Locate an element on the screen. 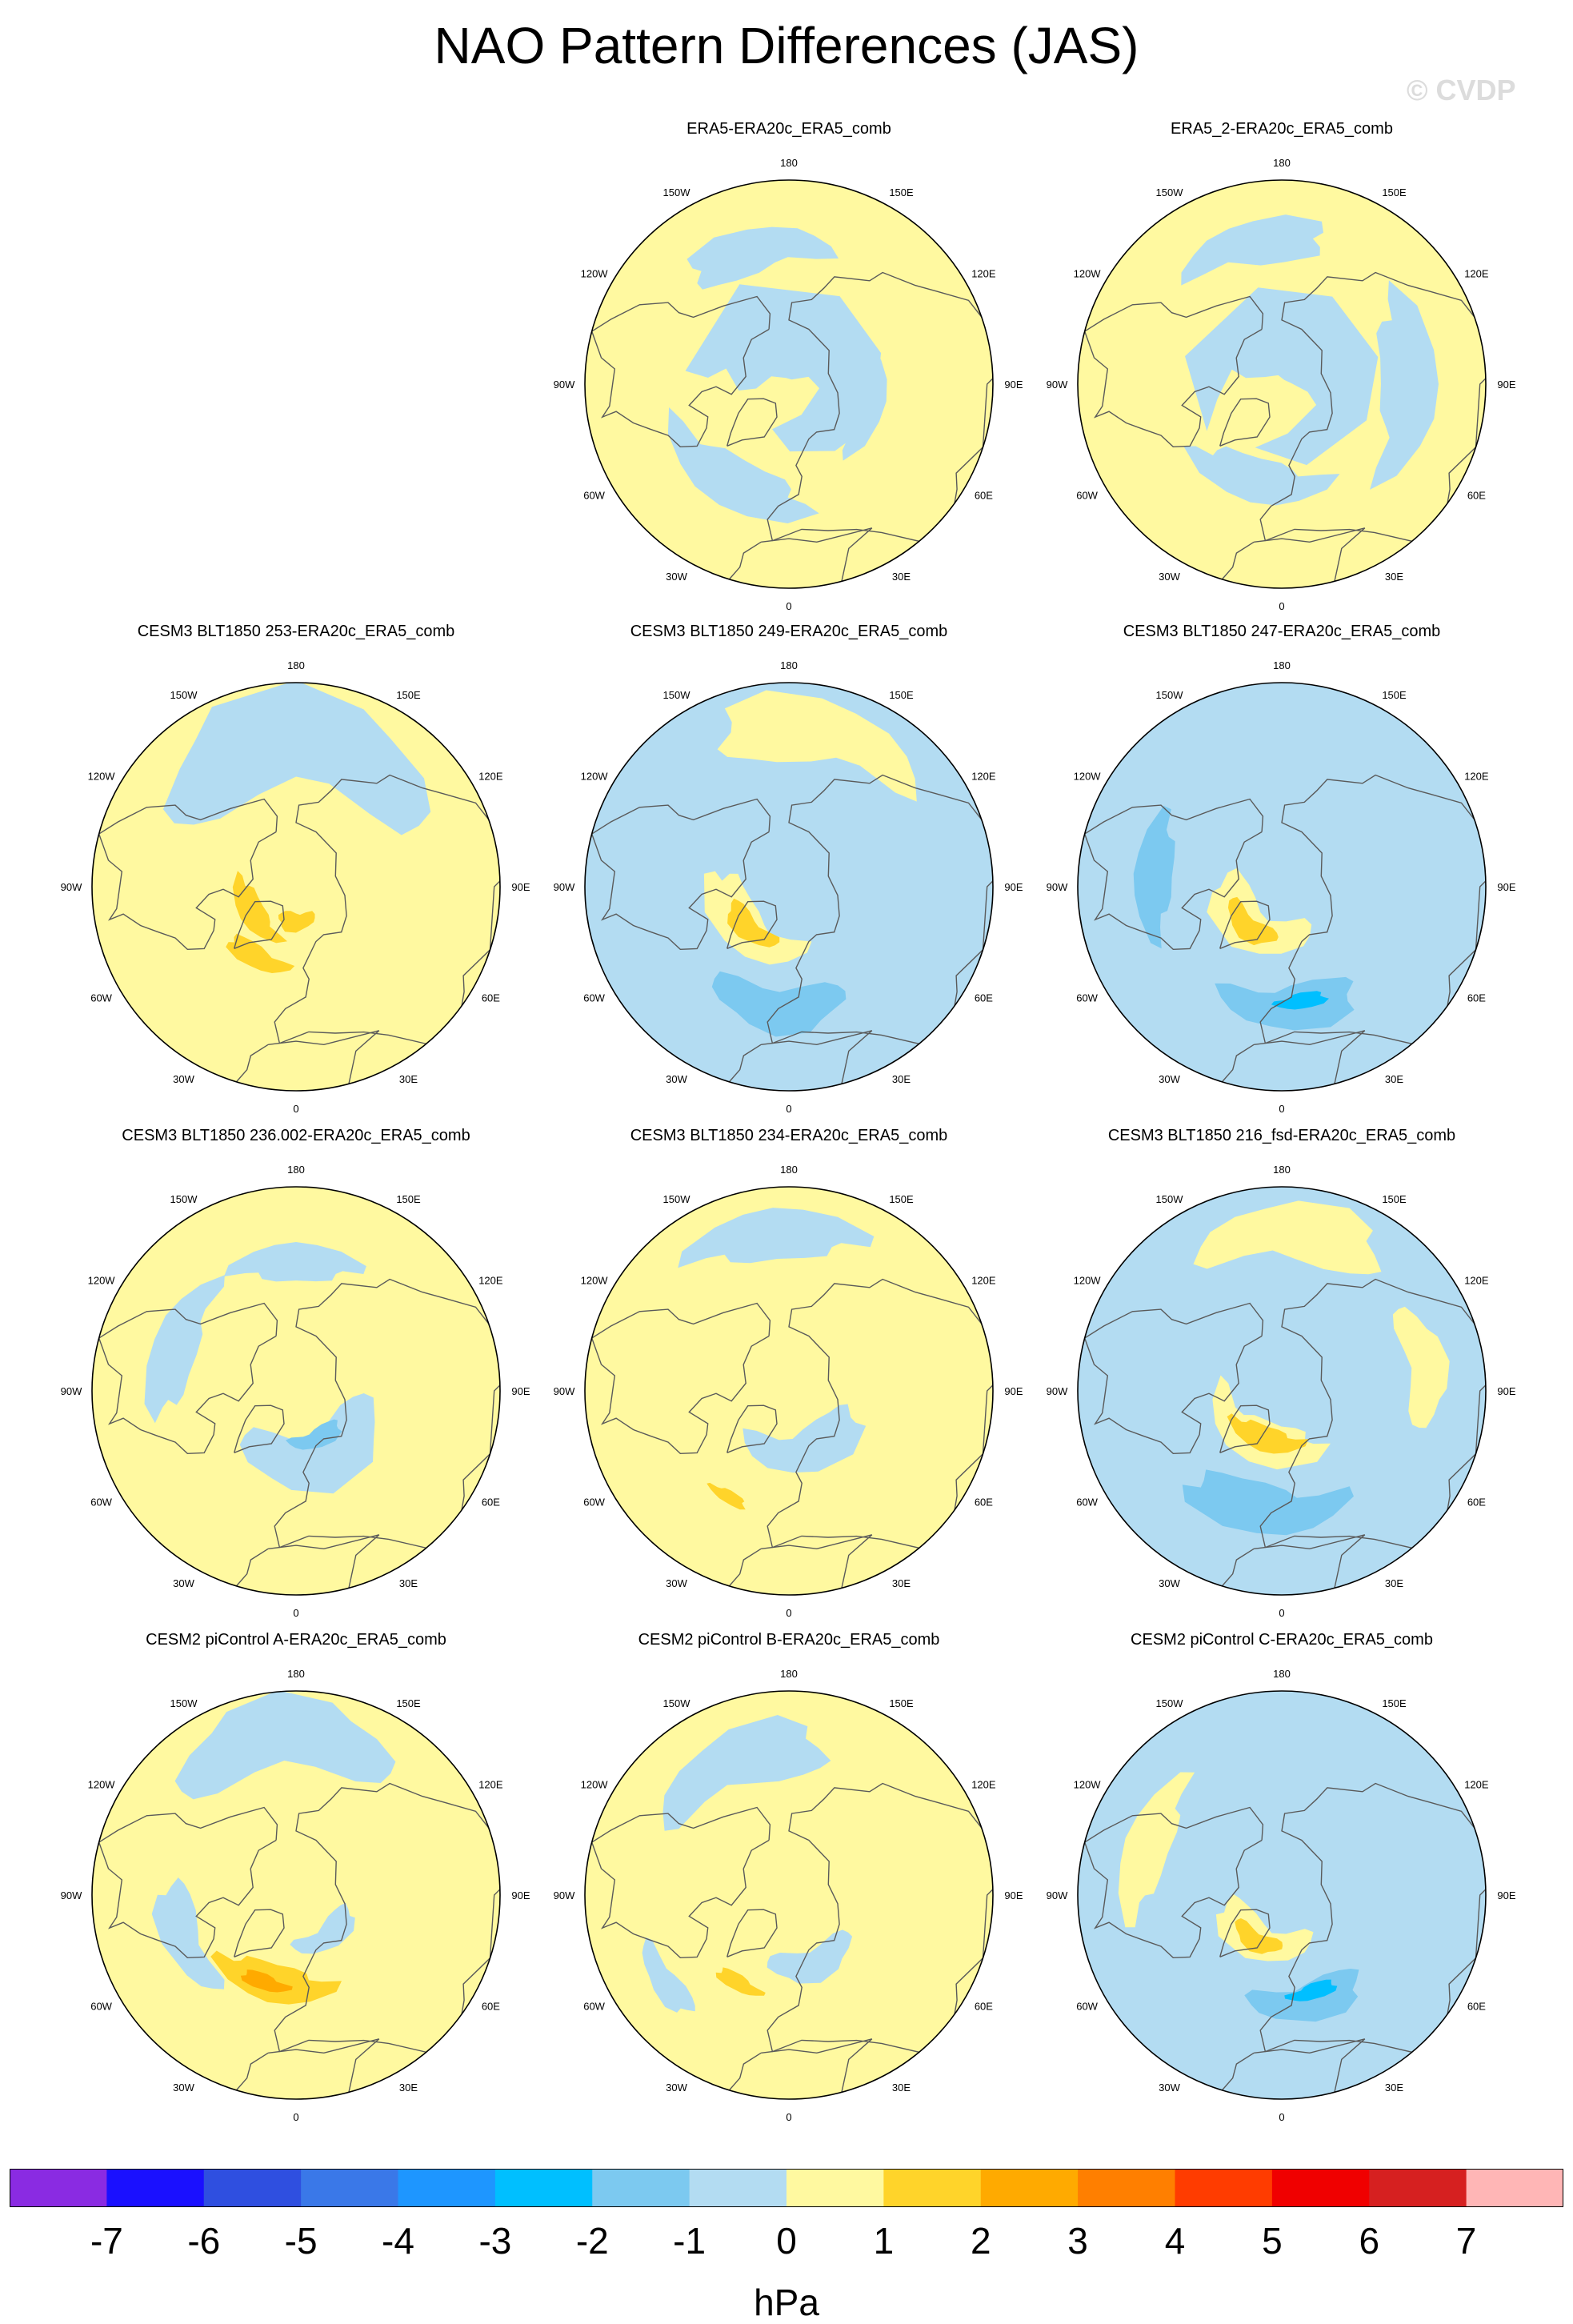  panel-title: CESM3 BLT1850 249-ERA20c_ERA5_comb is located at coordinates (789, 632).